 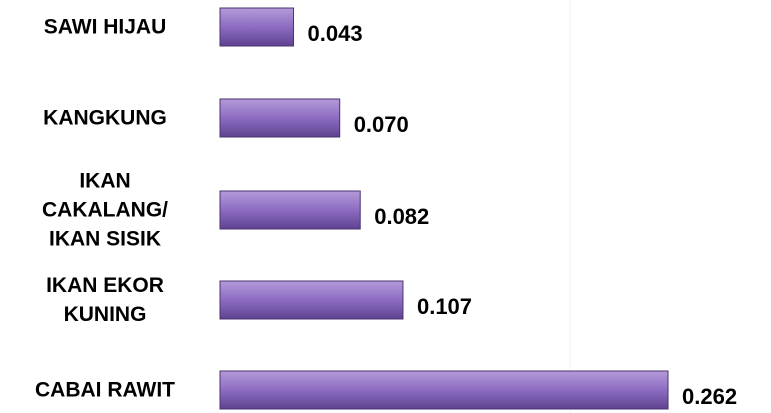 What do you see at coordinates (335, 33) in the screenshot?
I see `value-label: 0.043` at bounding box center [335, 33].